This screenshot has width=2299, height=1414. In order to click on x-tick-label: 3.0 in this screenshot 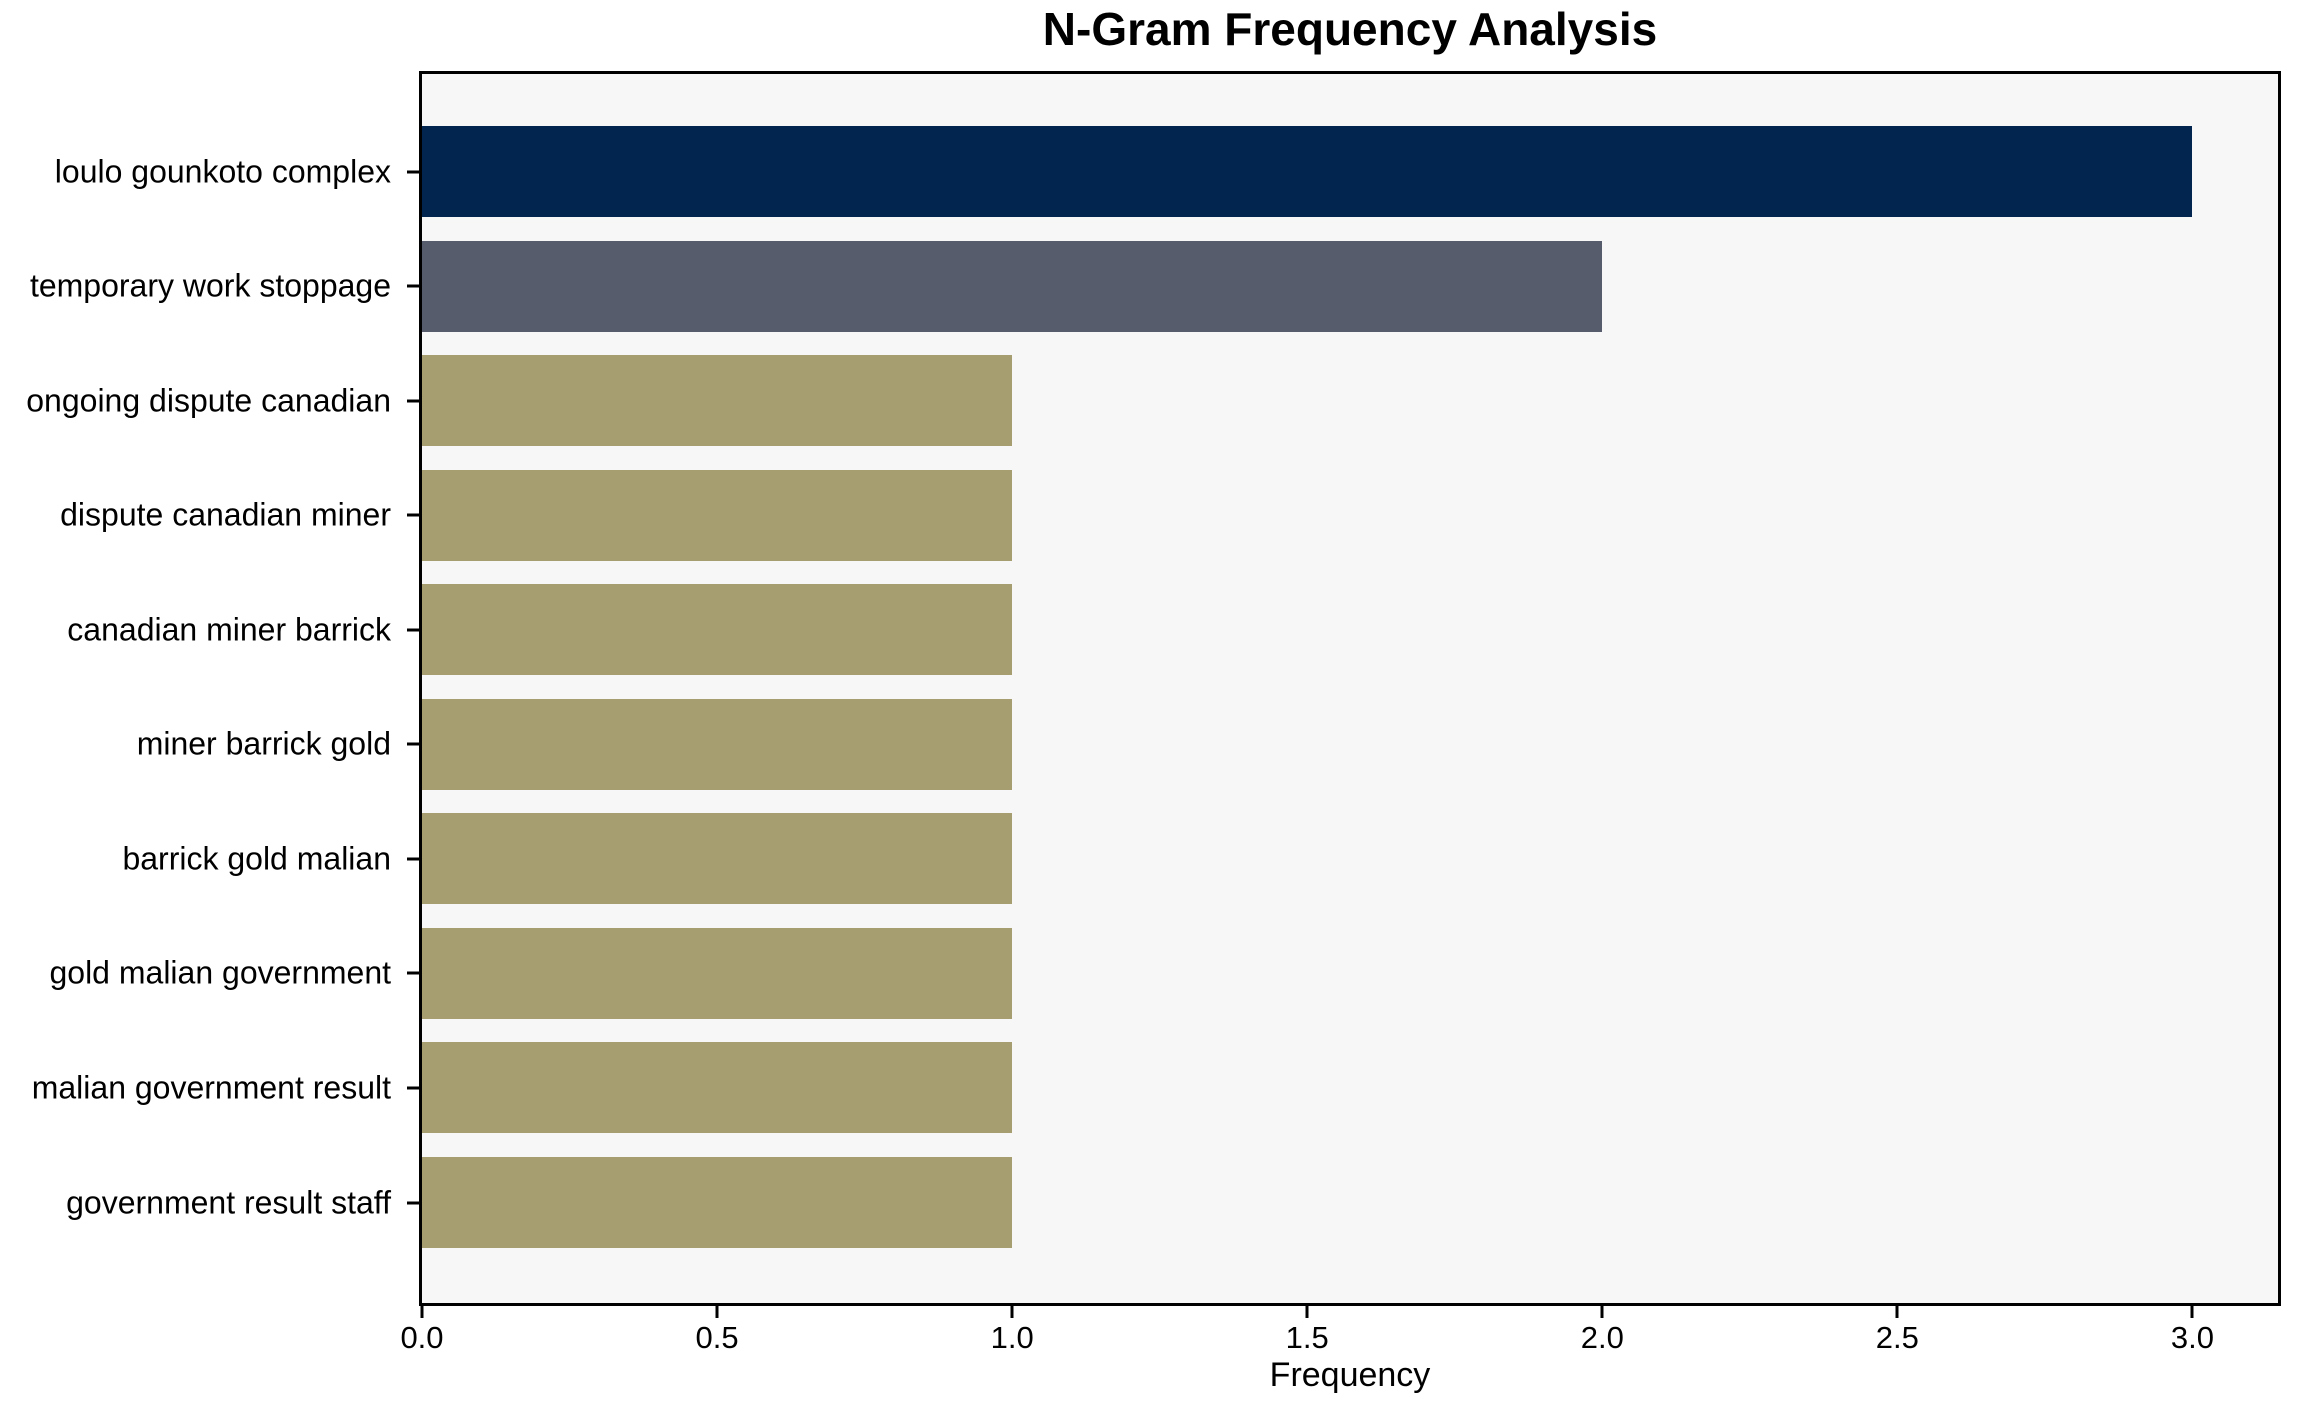, I will do `click(2192, 1337)`.